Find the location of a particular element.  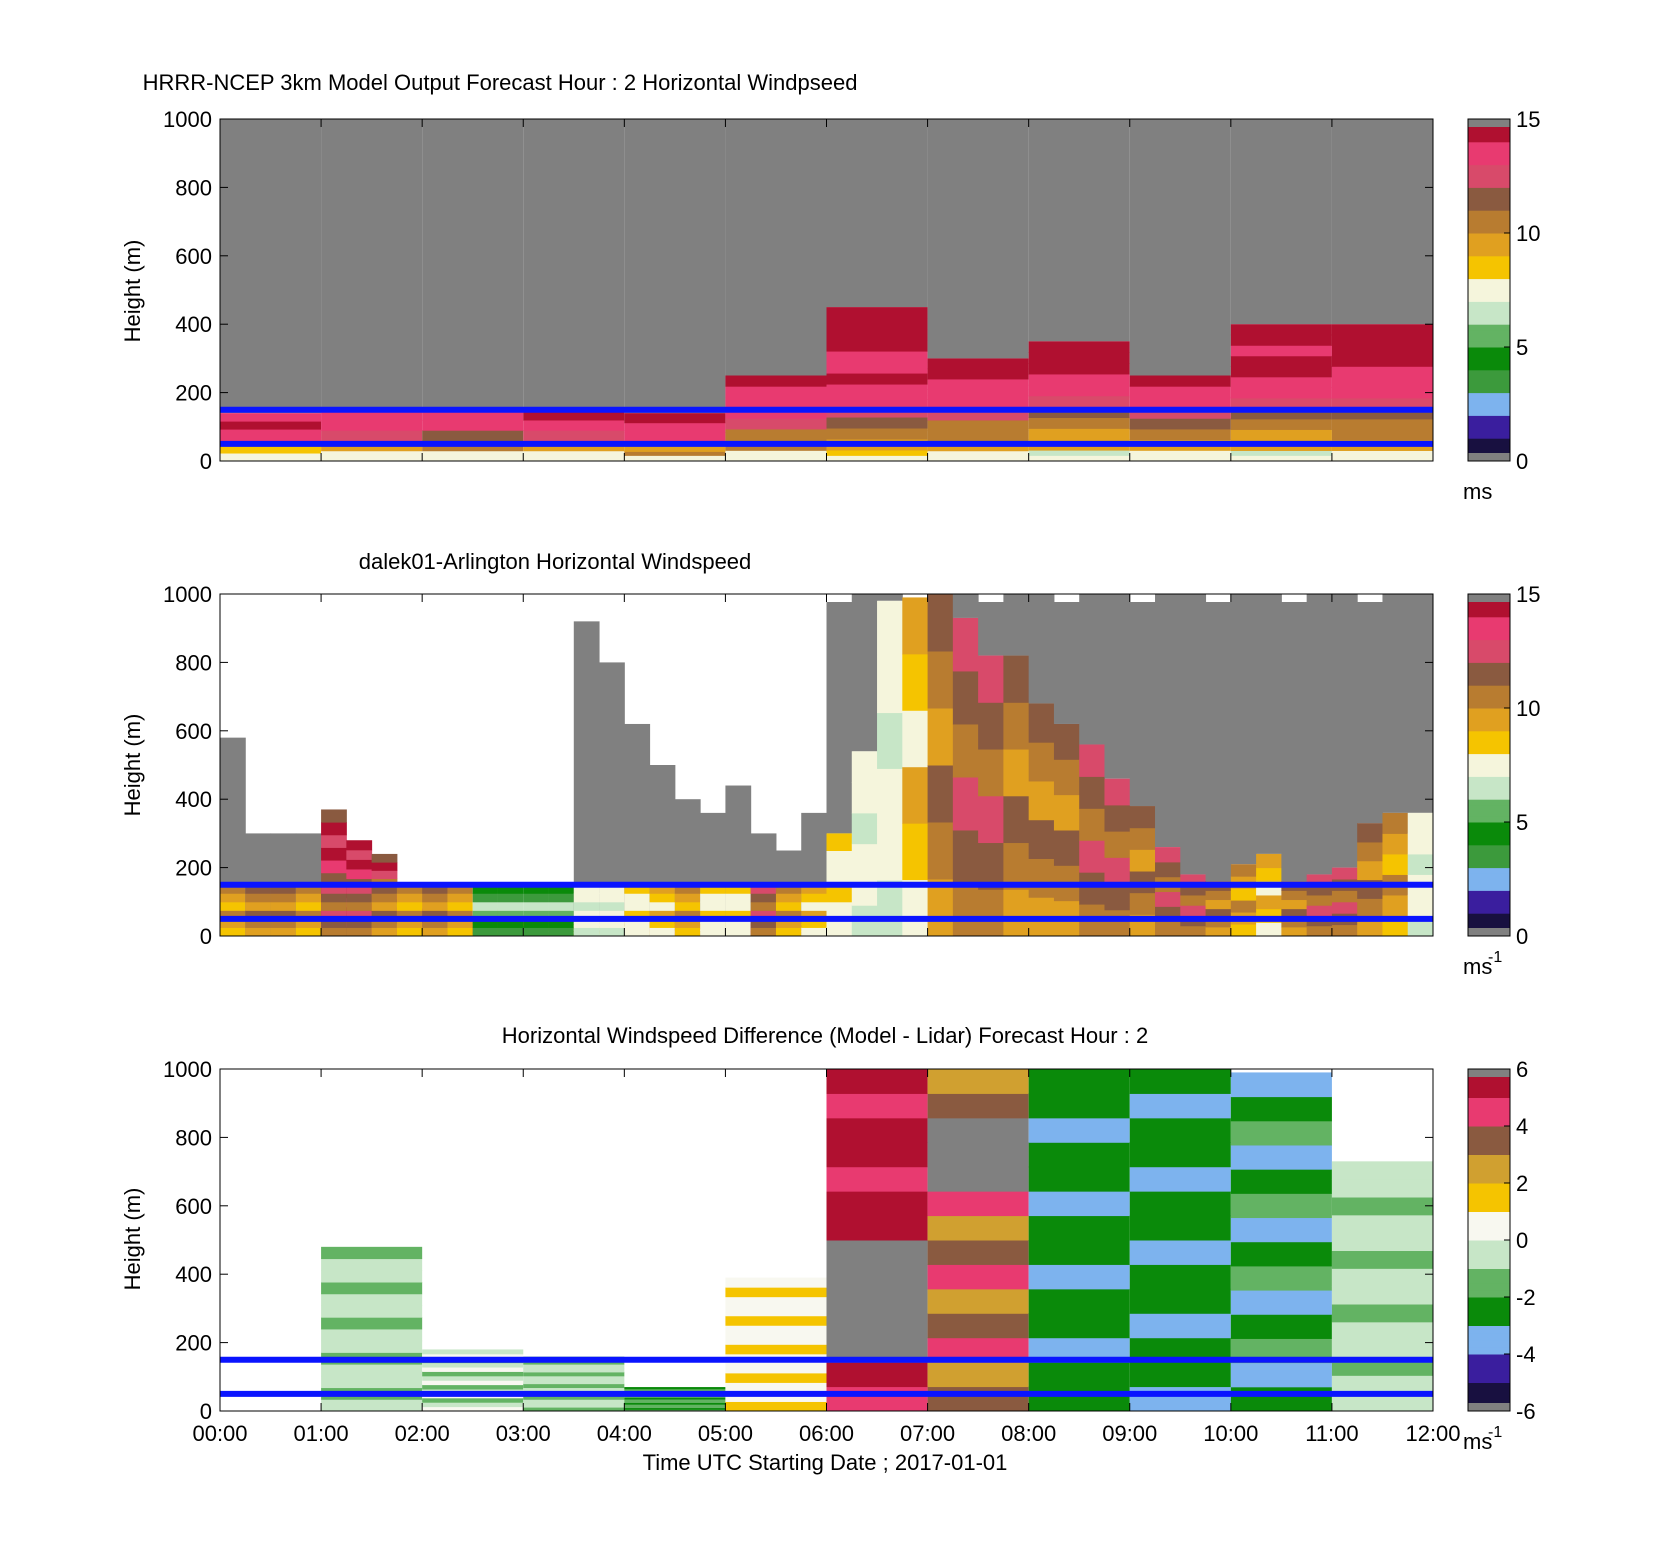

colorbar-tick-label: 5 is located at coordinates (1522, 822).